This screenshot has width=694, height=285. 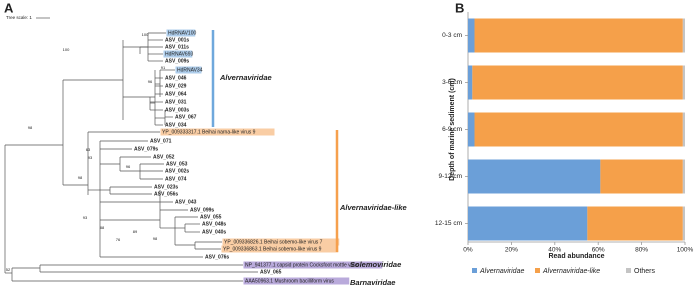 I want to click on leaf-label: ASV_040s, so click(x=214, y=232).